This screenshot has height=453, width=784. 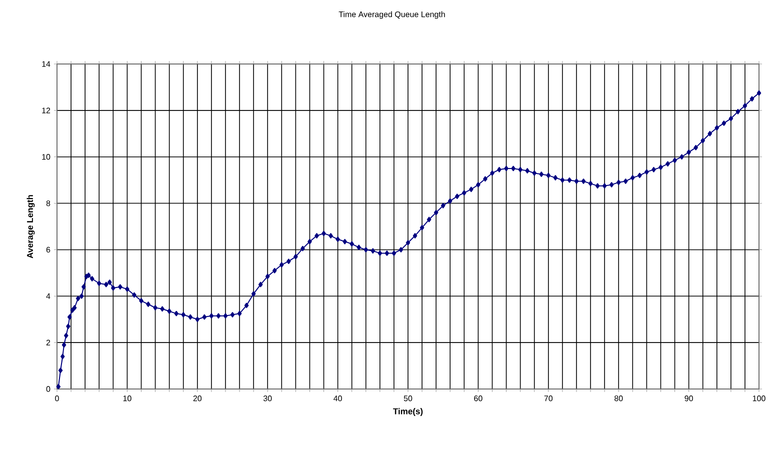 What do you see at coordinates (48, 389) in the screenshot?
I see `y-tick-label: 0` at bounding box center [48, 389].